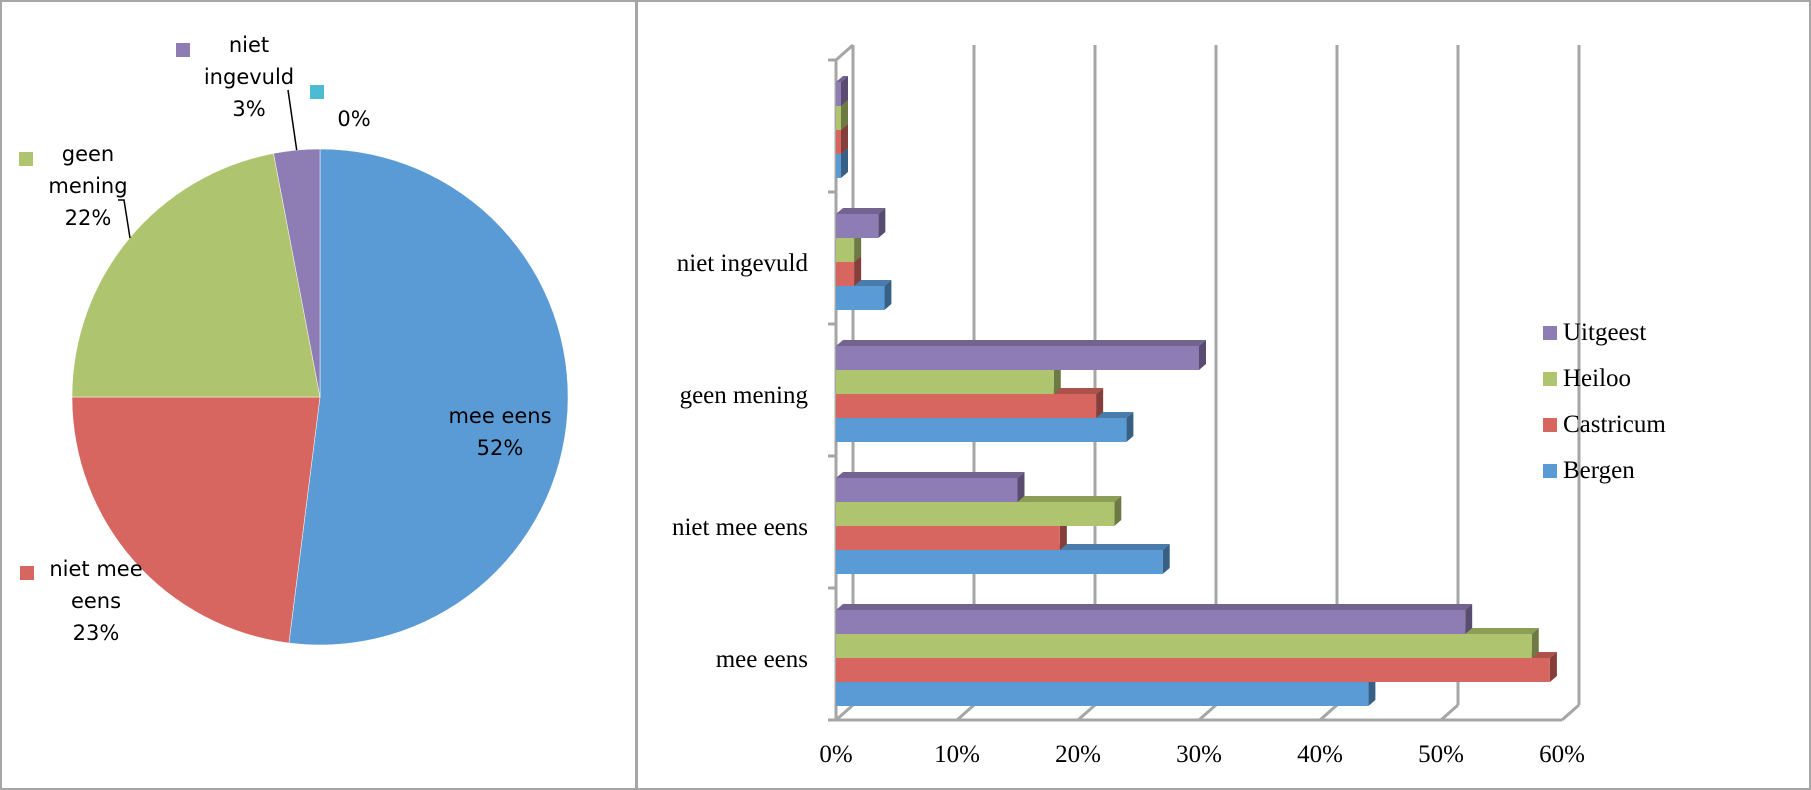 This screenshot has height=790, width=1811. Describe the element at coordinates (1594, 332) in the screenshot. I see `legend-item-uitgeest: Uitgeest` at that location.